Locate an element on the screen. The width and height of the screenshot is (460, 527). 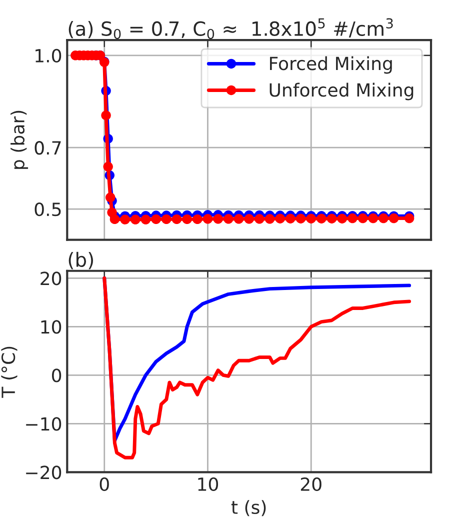
y-tick-label: 1.0 is located at coordinates (49, 55).